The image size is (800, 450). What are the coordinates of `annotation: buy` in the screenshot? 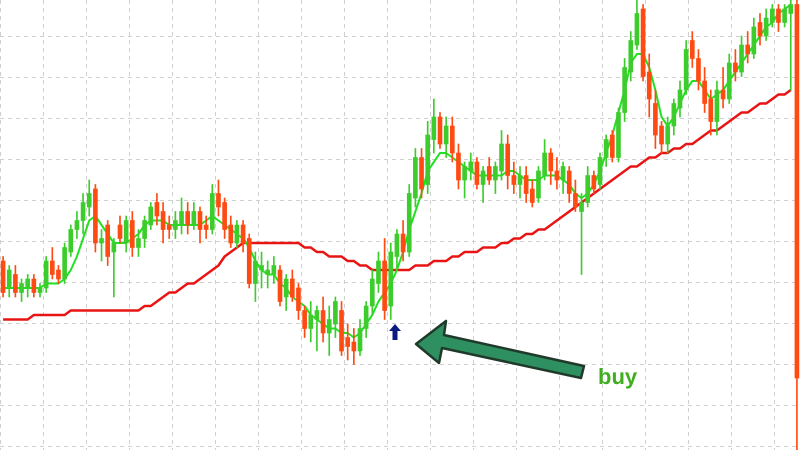 It's located at (618, 377).